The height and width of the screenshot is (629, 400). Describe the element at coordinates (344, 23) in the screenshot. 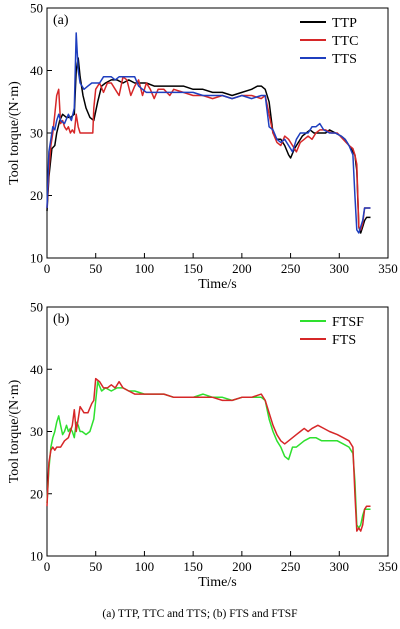

I see `legend-label-ttp: TTP` at that location.